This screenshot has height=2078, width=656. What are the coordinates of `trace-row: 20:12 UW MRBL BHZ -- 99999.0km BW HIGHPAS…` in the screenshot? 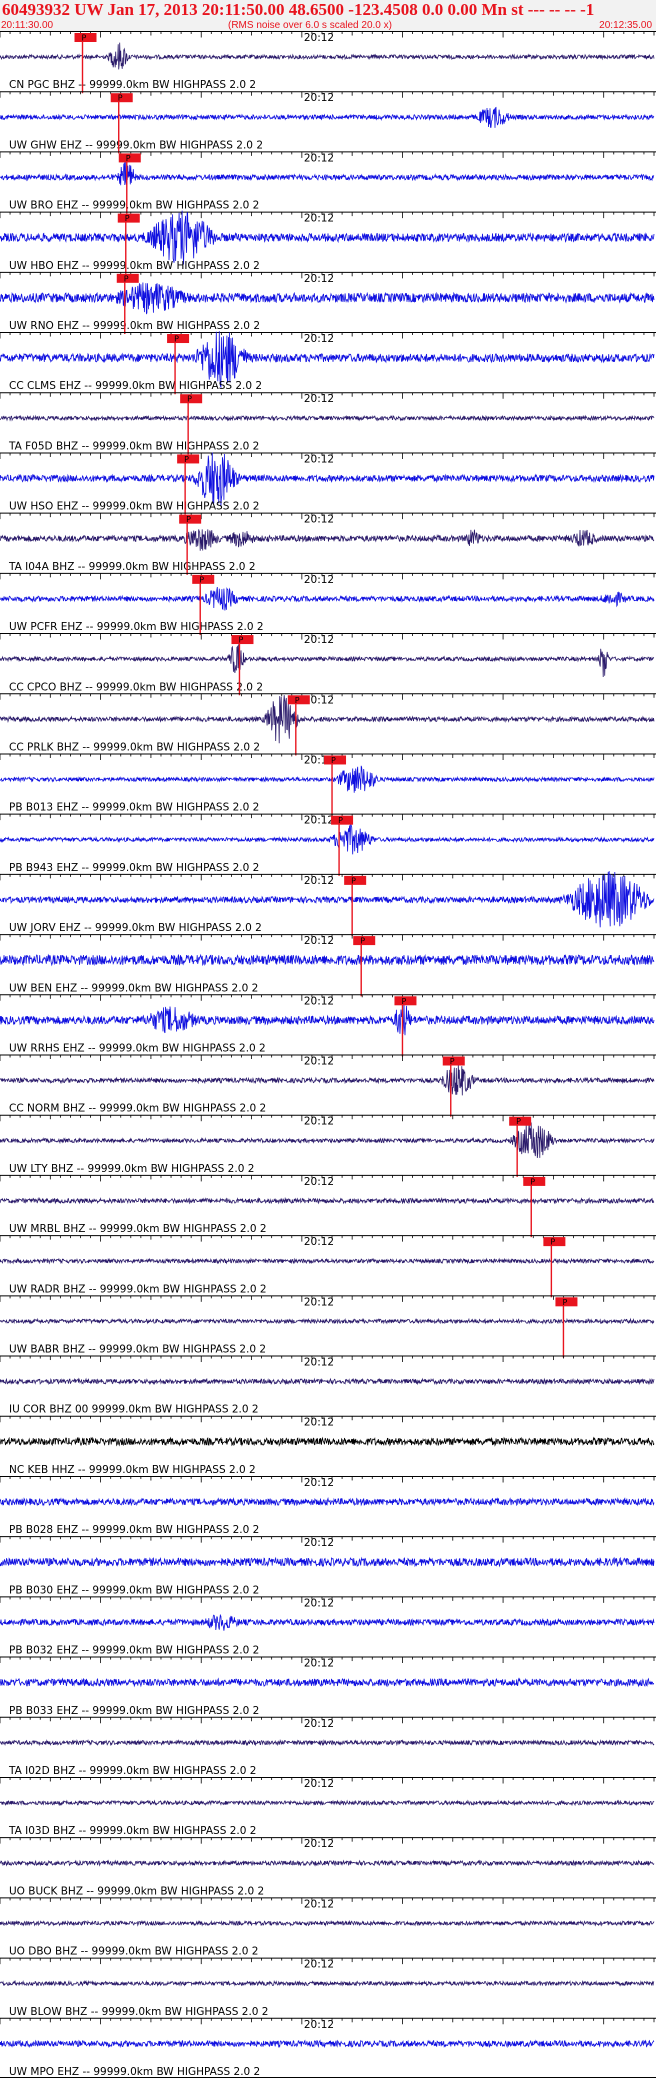 It's located at (328, 1206).